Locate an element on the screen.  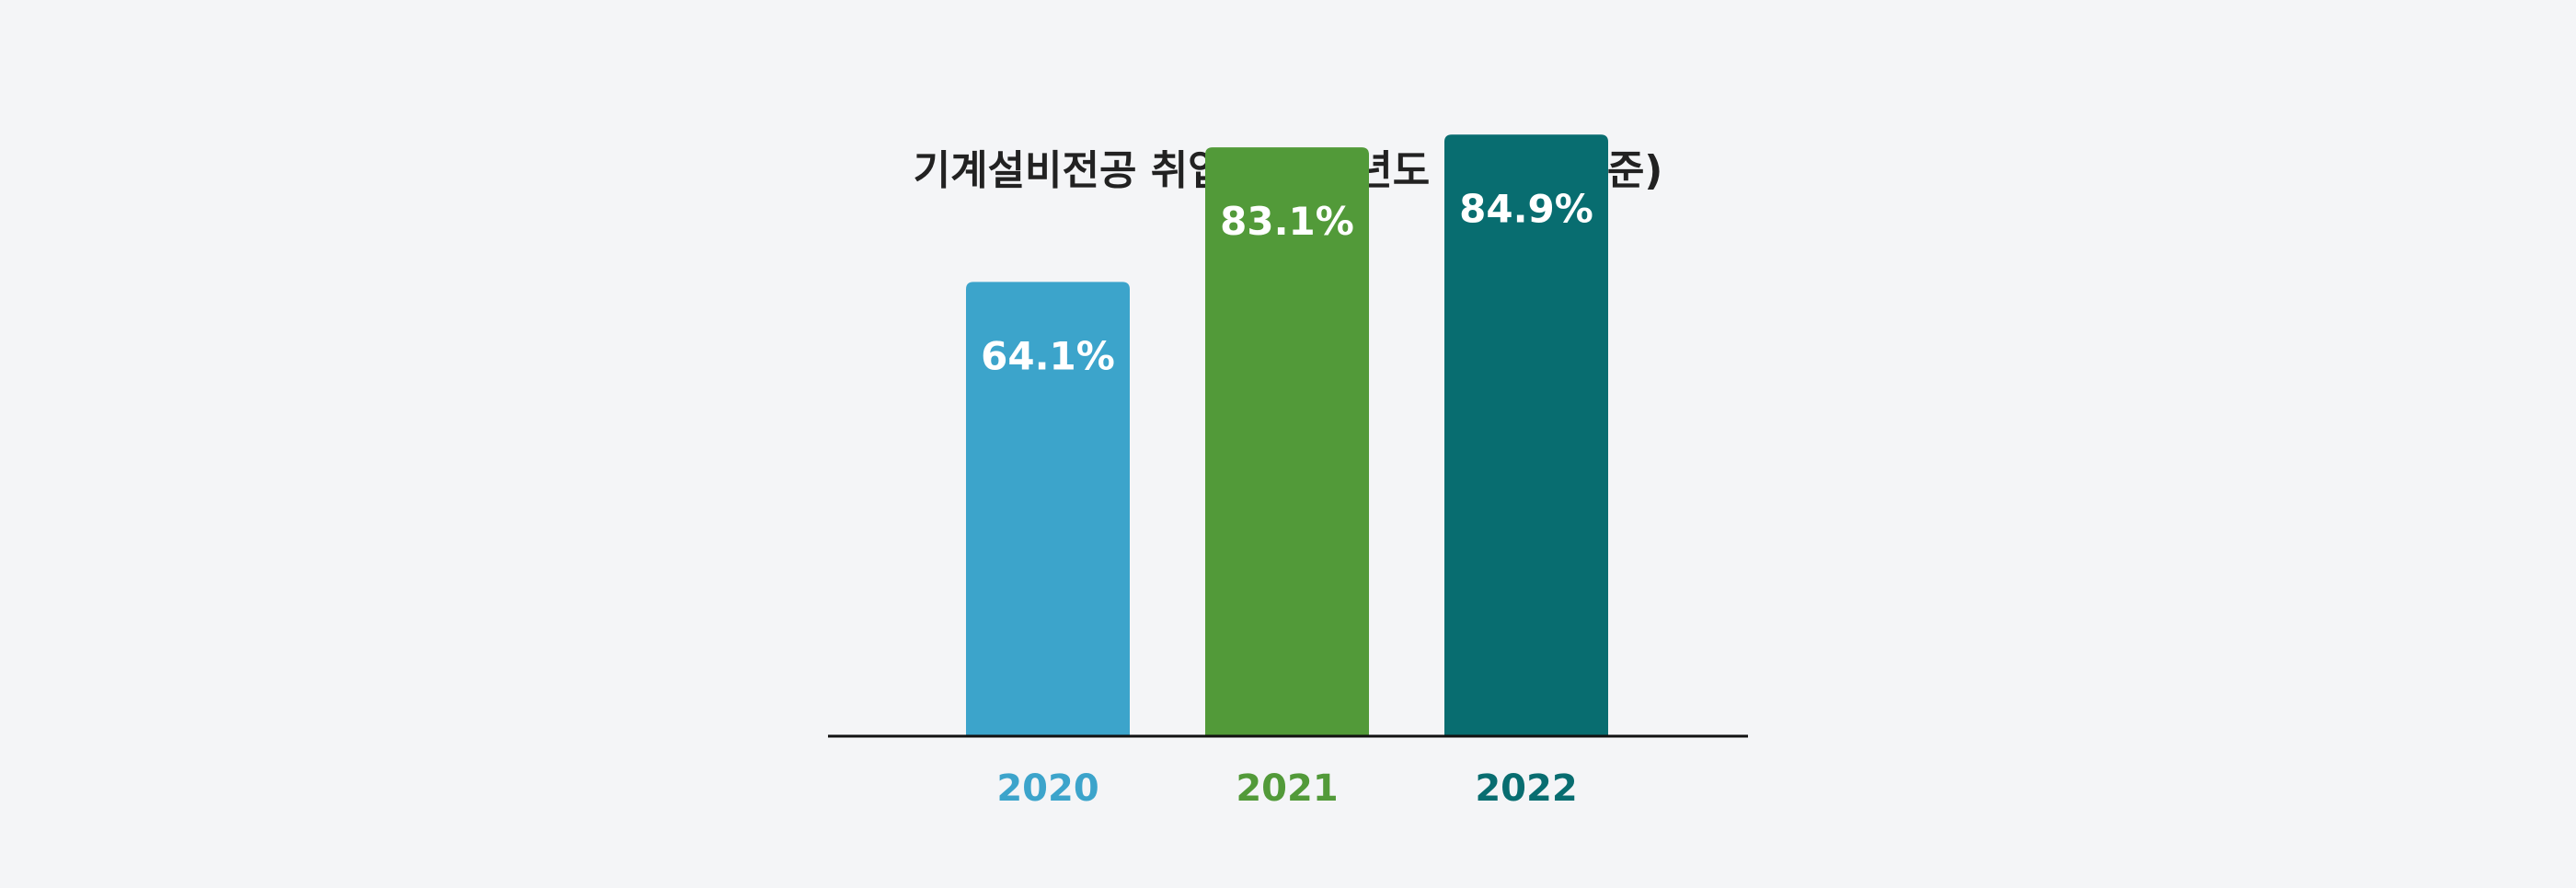
bar-2022 is located at coordinates (1526, 435).